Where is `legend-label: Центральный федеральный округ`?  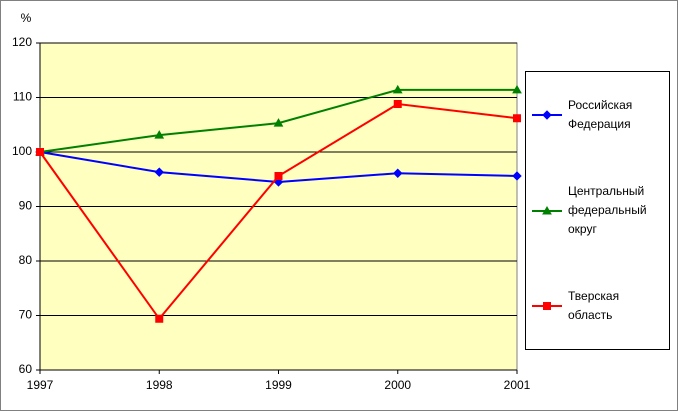
legend-label: Центральный федеральный округ is located at coordinates (607, 210).